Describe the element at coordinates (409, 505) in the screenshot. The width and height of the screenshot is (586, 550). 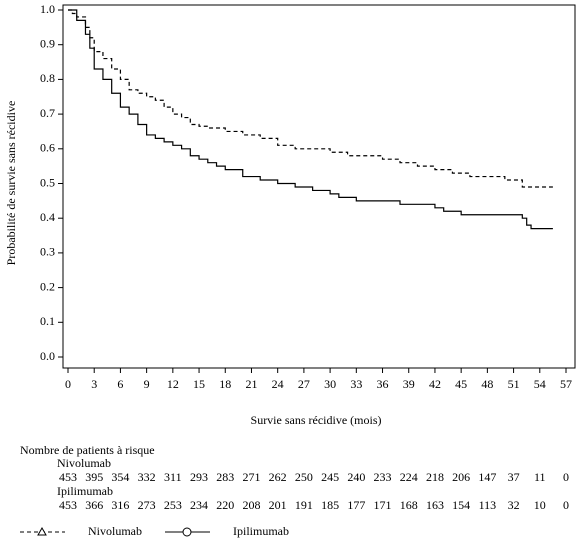
I see `risk-count: 168` at that location.